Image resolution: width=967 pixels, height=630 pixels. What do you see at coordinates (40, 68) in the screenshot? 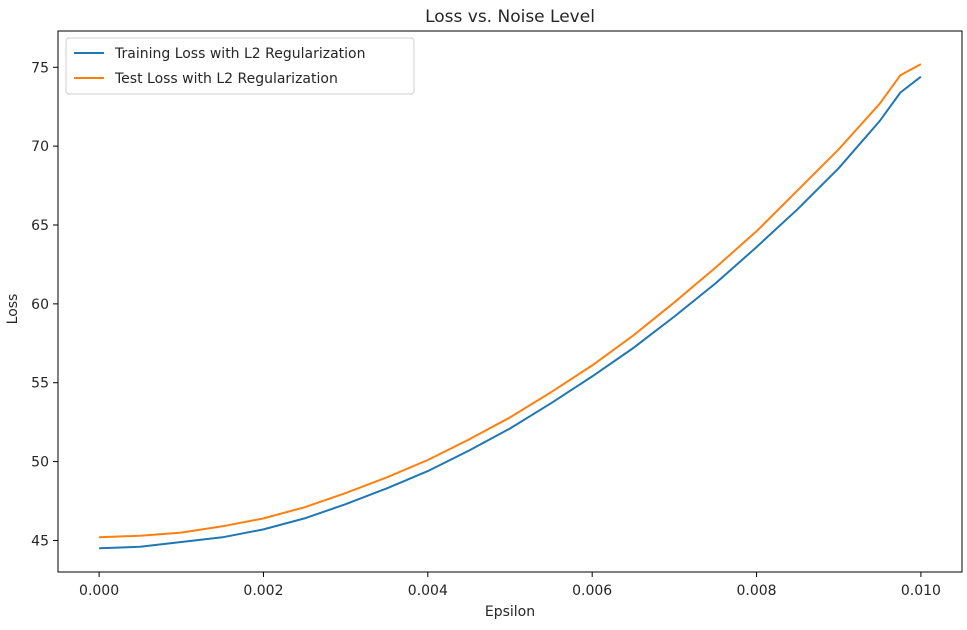
I see `y-tick-label: 75` at bounding box center [40, 68].